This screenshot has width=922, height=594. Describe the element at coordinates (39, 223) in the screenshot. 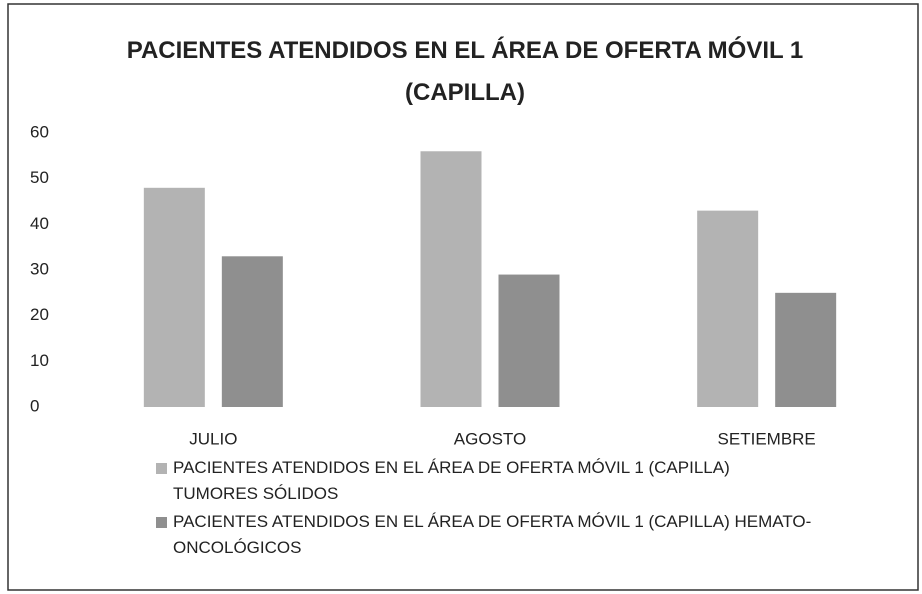

I see `y-tick-label: 40` at that location.